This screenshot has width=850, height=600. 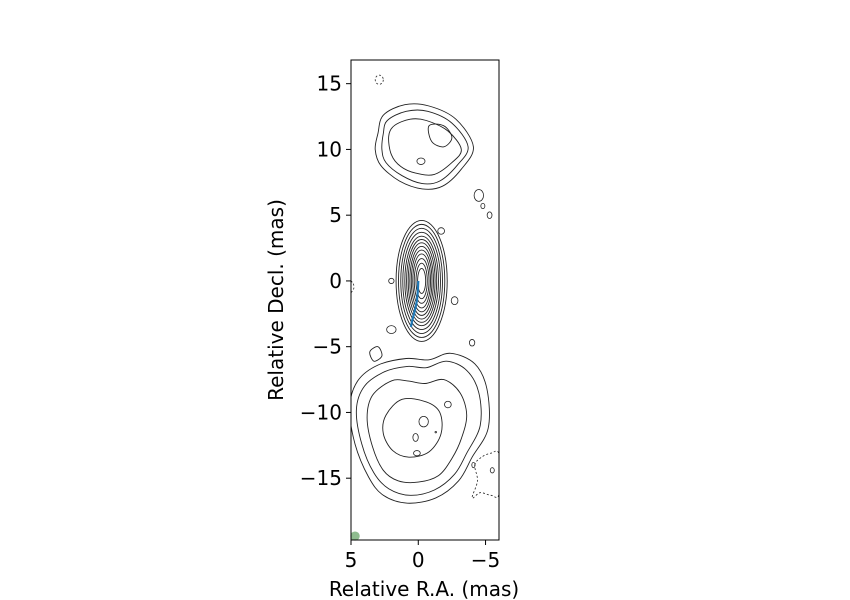 What do you see at coordinates (335, 215) in the screenshot?
I see `y-tick-label: 5` at bounding box center [335, 215].